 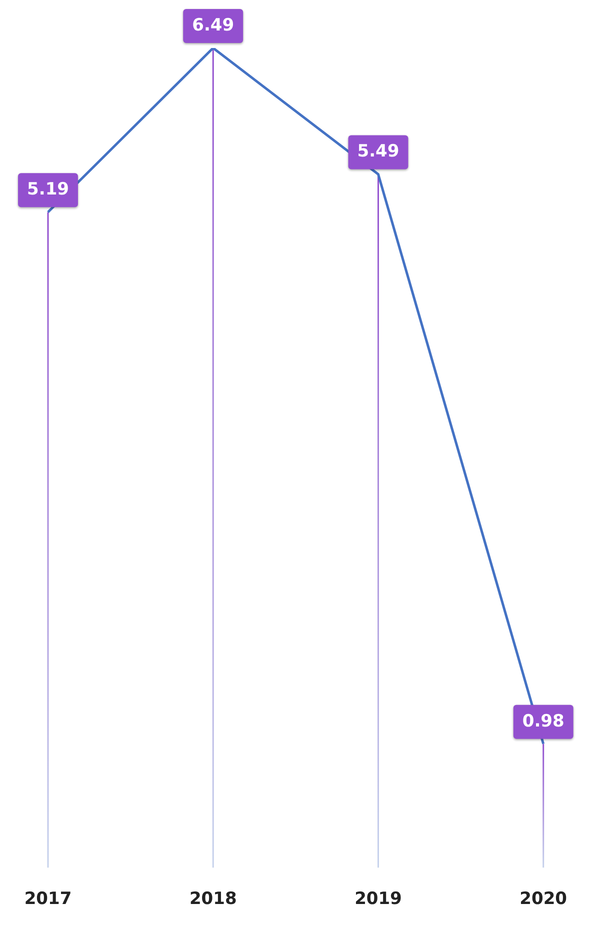 I want to click on data-label: 5.19, so click(x=48, y=190).